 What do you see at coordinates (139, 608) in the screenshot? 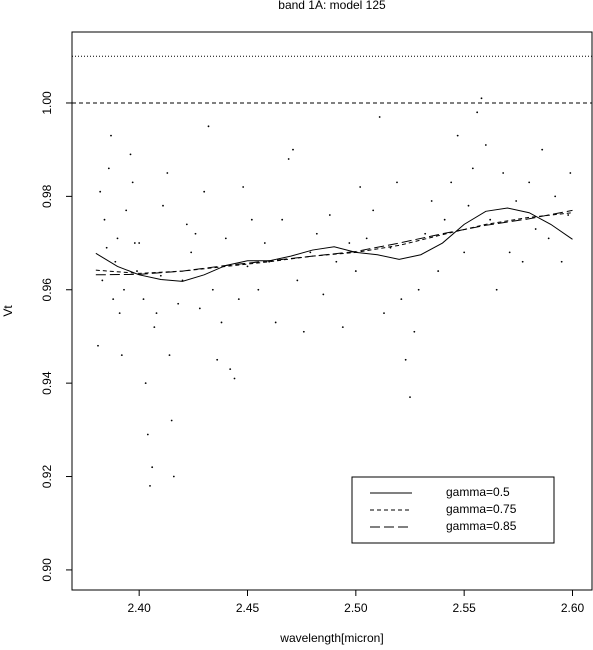
I see `x-tick-label: 2.40` at bounding box center [139, 608].